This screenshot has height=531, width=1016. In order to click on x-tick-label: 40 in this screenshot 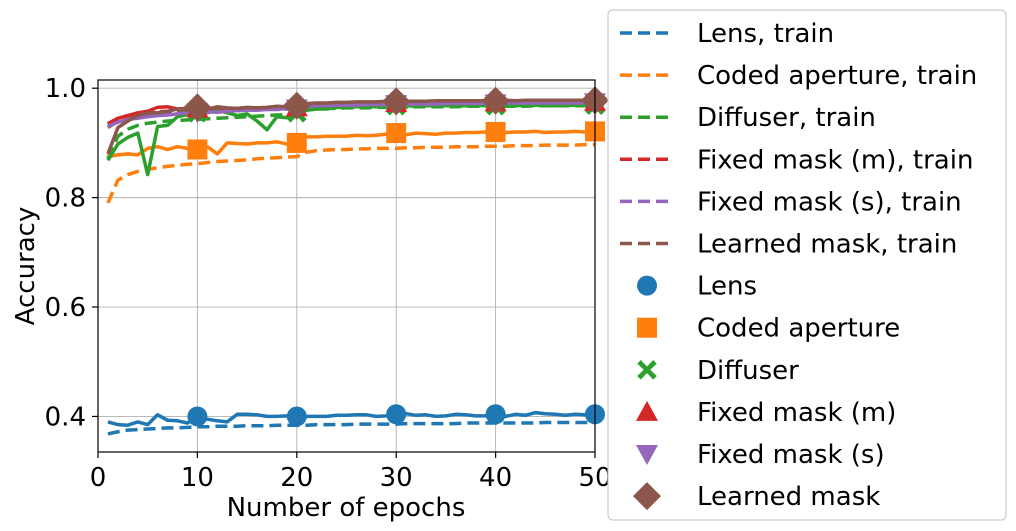, I will do `click(495, 478)`.